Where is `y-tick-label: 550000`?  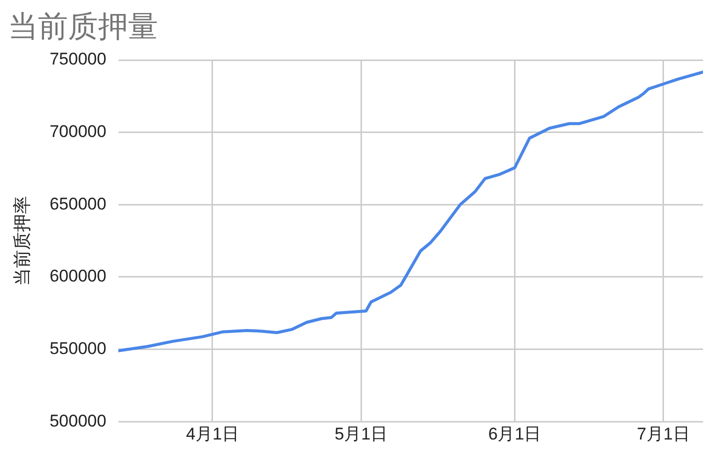 y-tick-label: 550000 is located at coordinates (78, 348).